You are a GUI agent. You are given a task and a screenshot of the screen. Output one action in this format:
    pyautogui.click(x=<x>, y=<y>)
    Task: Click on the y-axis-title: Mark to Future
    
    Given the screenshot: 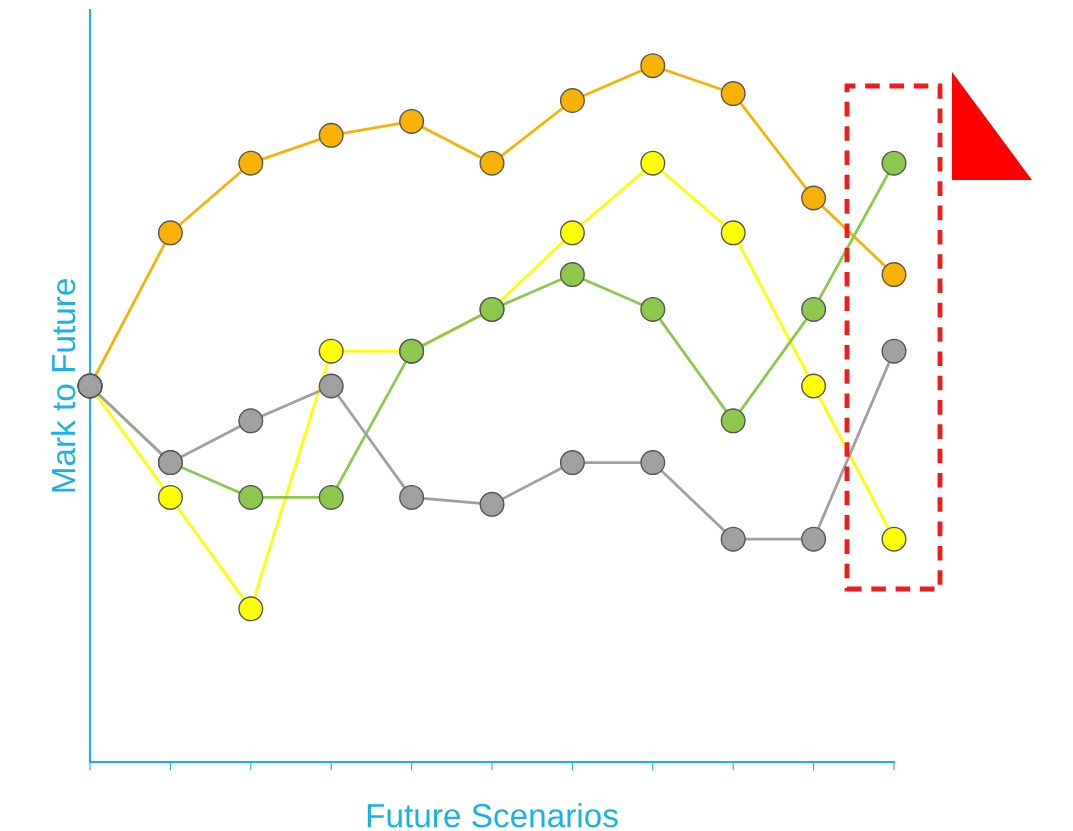 What is the action you would take?
    pyautogui.click(x=63, y=385)
    